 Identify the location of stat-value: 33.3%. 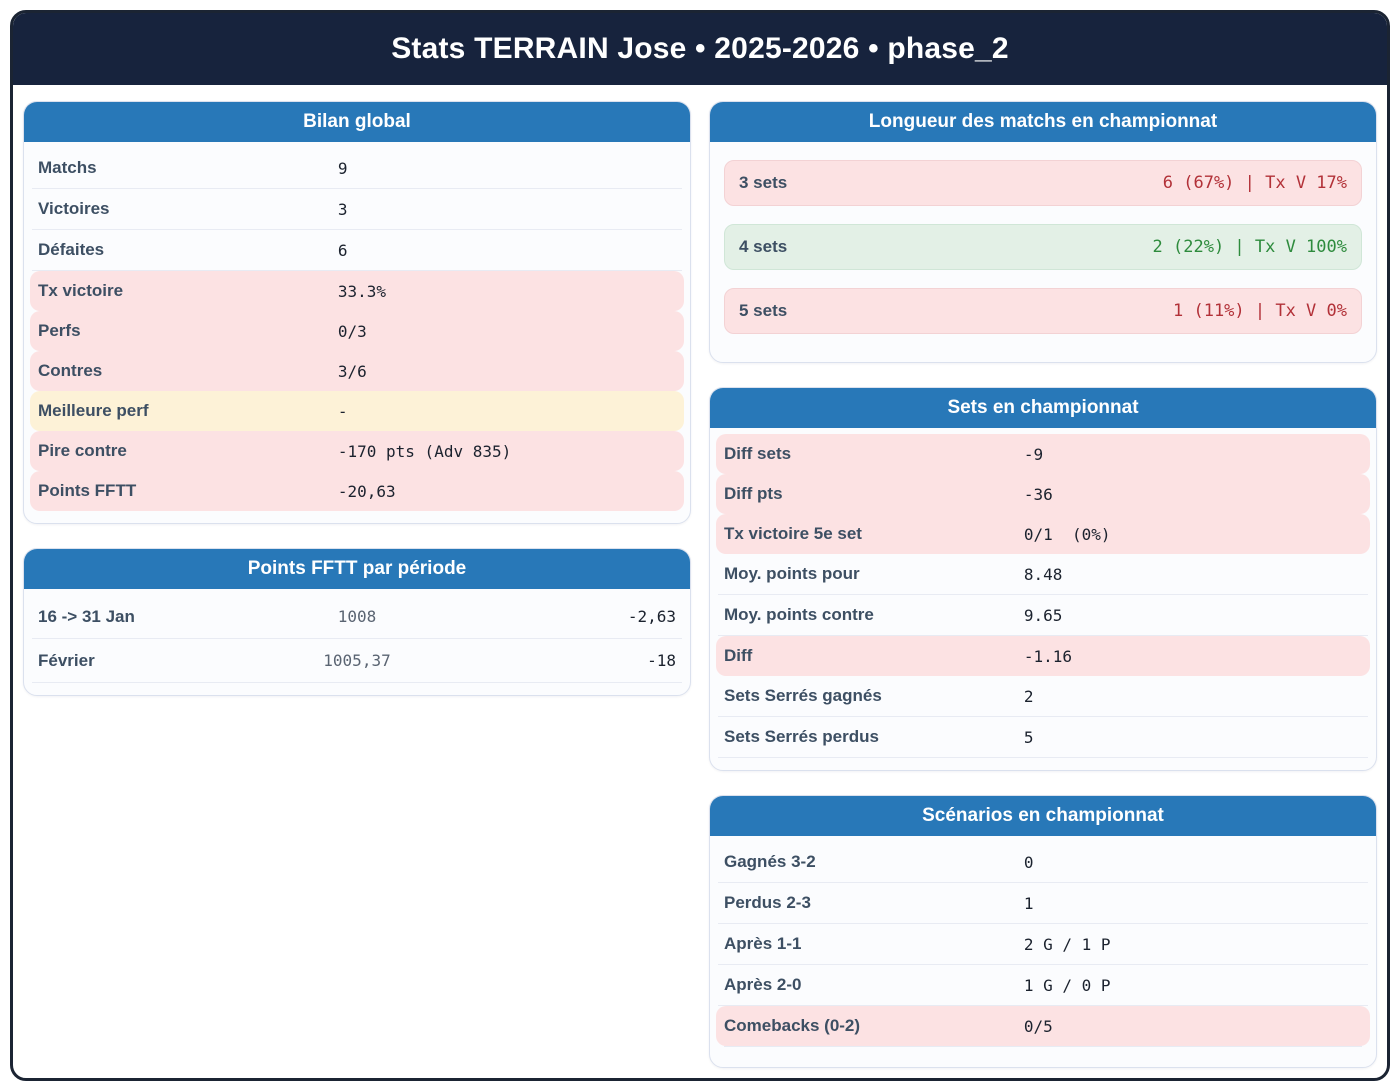
(362, 291).